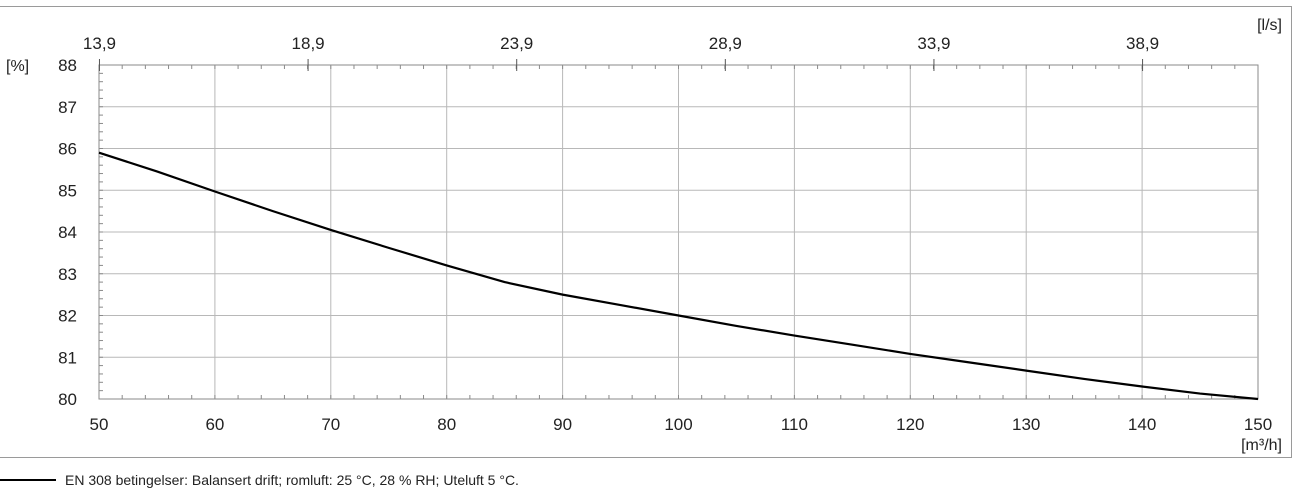  What do you see at coordinates (67, 65) in the screenshot?
I see `y-tick-label: 88` at bounding box center [67, 65].